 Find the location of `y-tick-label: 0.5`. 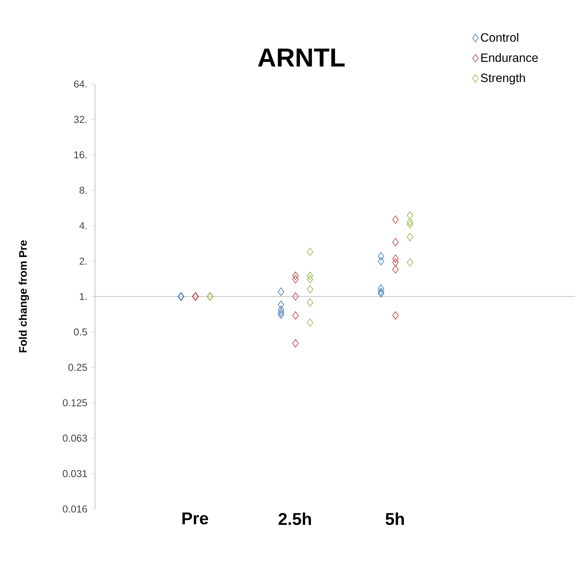

y-tick-label: 0.5 is located at coordinates (81, 332).